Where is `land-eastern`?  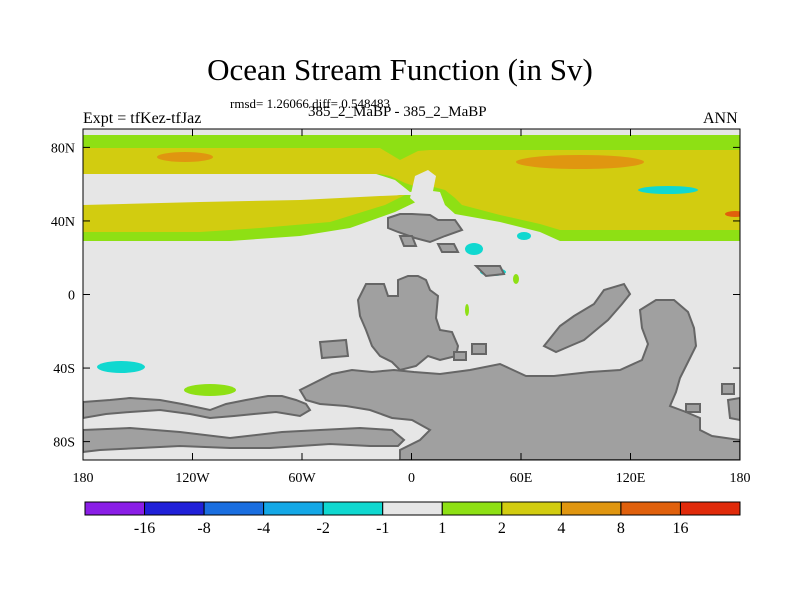 land-eastern is located at coordinates (519, 379).